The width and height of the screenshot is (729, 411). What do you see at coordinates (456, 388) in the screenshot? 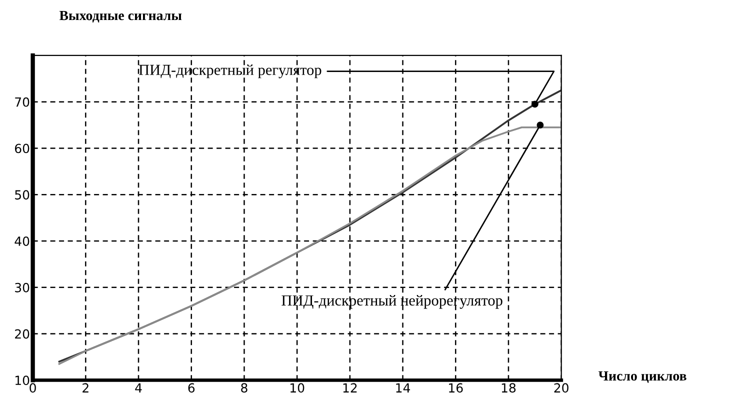
I see `x-tick-label: 16` at bounding box center [456, 388].